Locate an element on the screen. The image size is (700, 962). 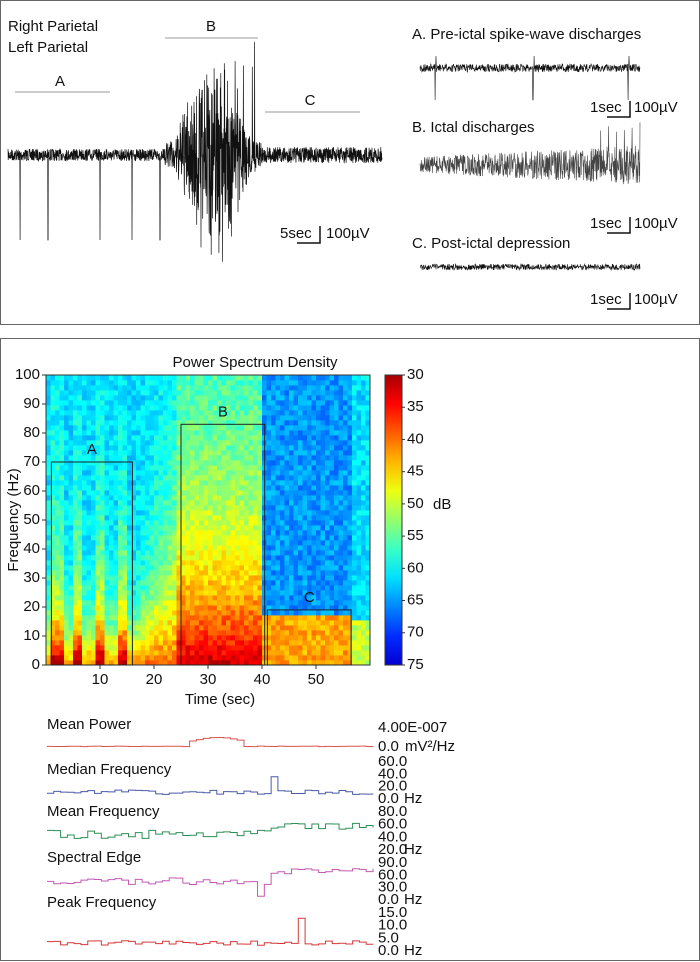
colorbar-tick-label: 60 is located at coordinates (415, 567).